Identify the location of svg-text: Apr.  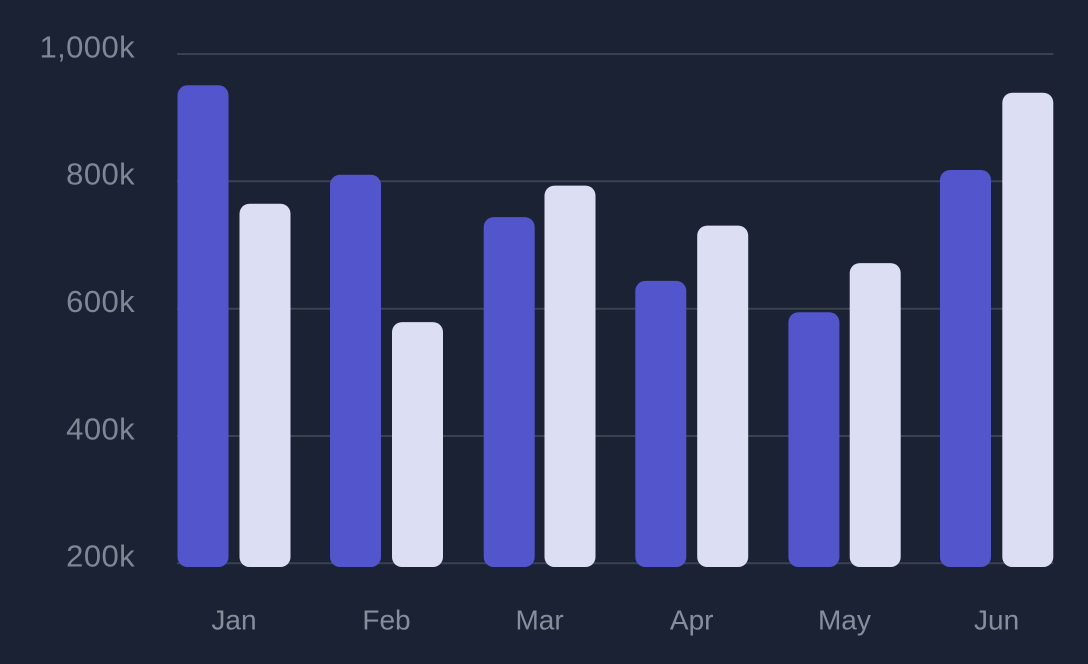
(692, 619).